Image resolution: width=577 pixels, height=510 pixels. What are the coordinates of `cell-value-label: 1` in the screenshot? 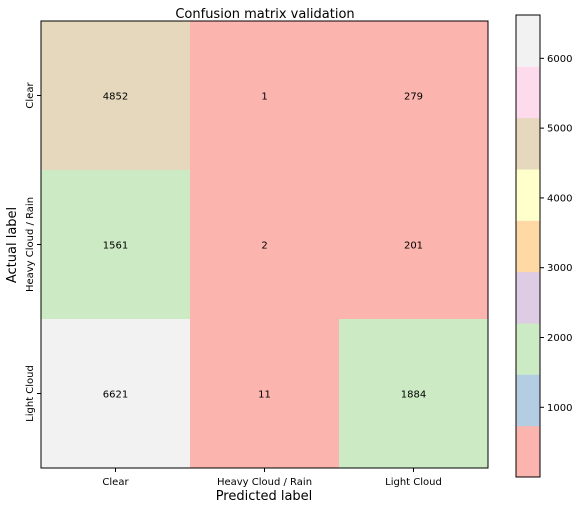 It's located at (264, 97).